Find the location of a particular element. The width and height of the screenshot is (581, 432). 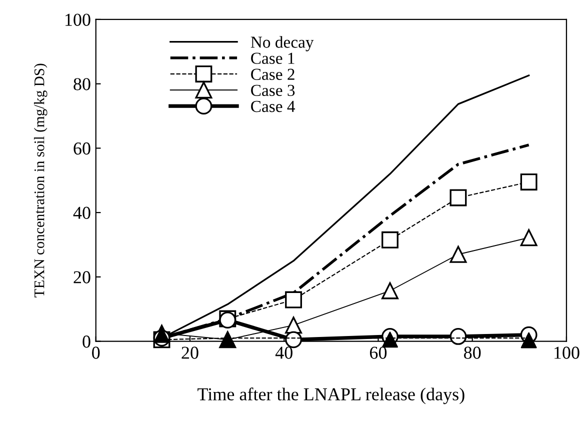

x-tick-label: 0 is located at coordinates (96, 352).